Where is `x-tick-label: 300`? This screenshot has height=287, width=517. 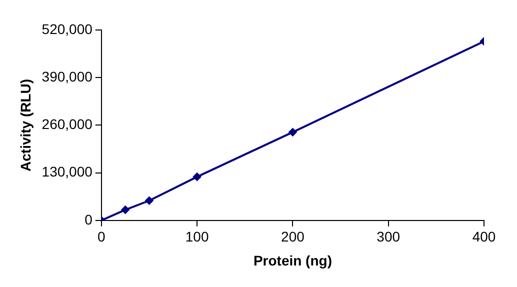 x-tick-label: 300 is located at coordinates (388, 236).